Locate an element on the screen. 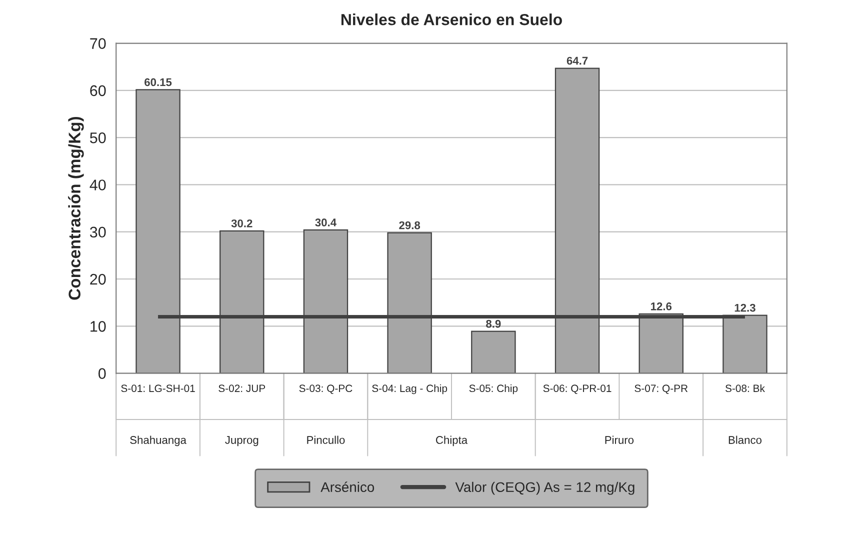 The image size is (860, 541). data-label: 12.3 is located at coordinates (745, 308).